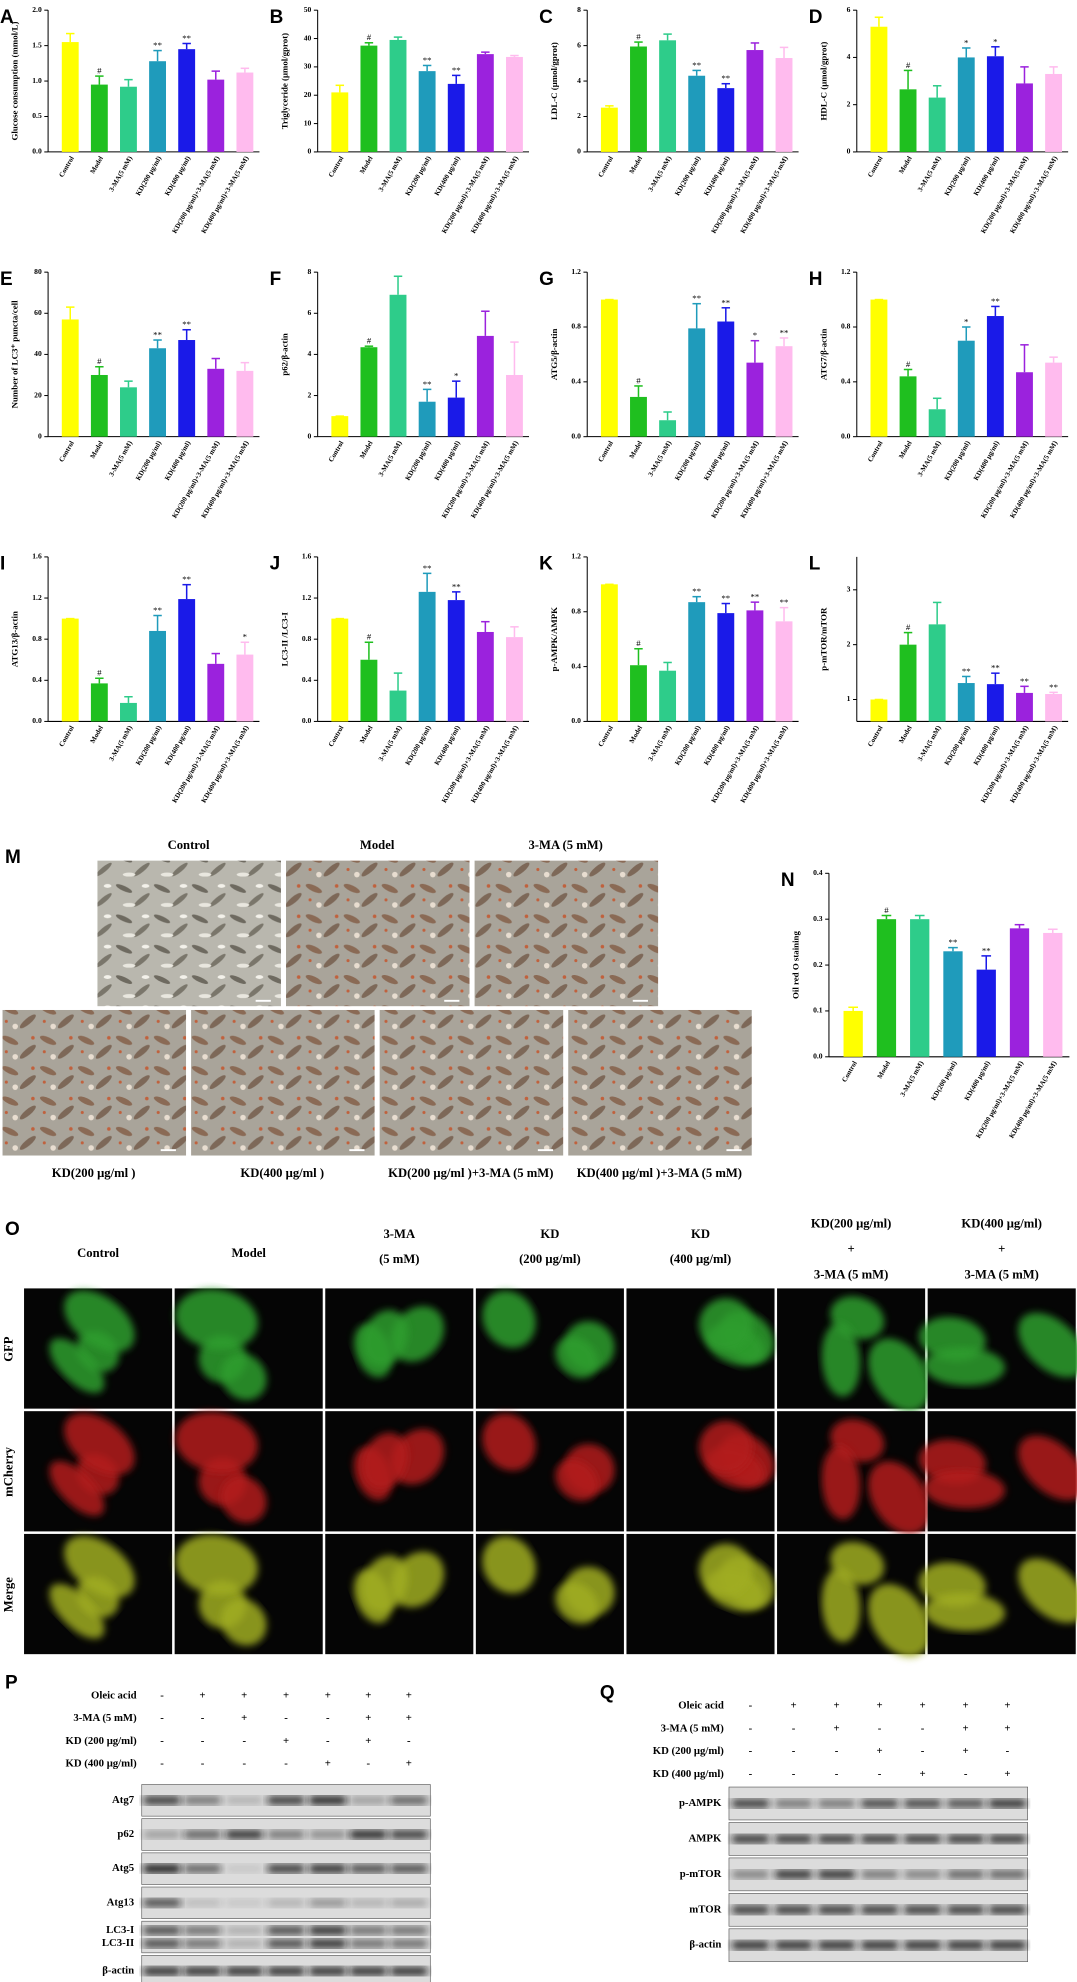 The width and height of the screenshot is (1077, 1982). Describe the element at coordinates (700, 1803) in the screenshot. I see `band-label: p-AMPK` at that location.